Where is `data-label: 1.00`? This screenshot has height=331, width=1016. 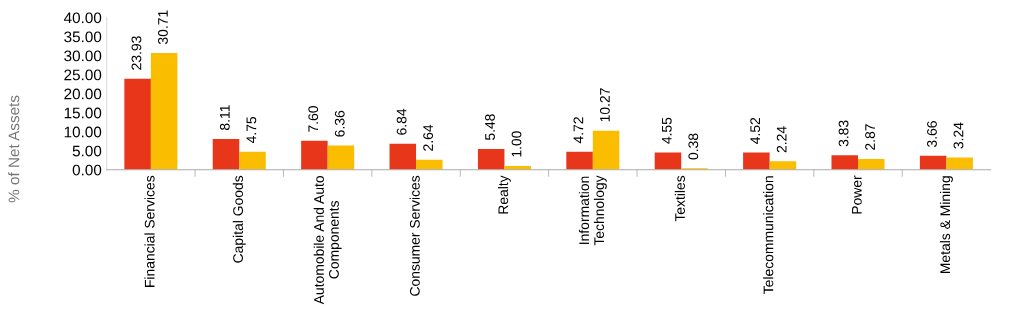 data-label: 1.00 is located at coordinates (516, 144).